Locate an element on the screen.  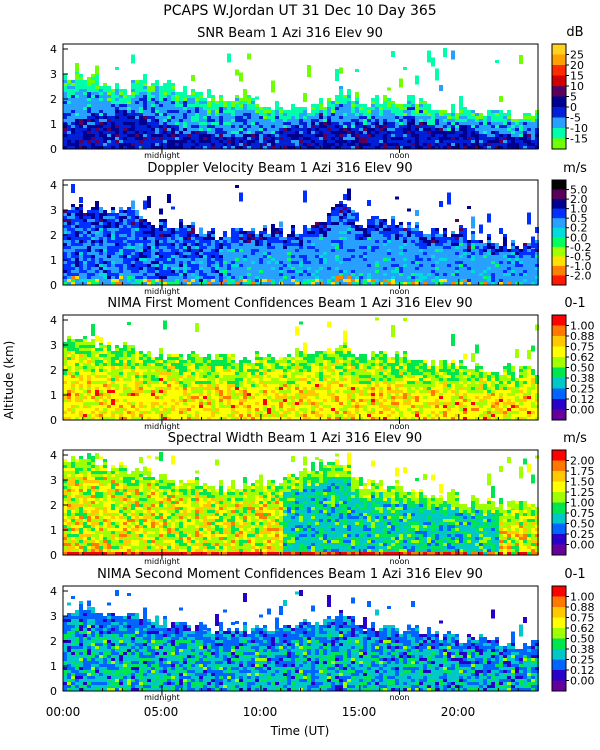
colorbar-swatch is located at coordinates (559, 261).